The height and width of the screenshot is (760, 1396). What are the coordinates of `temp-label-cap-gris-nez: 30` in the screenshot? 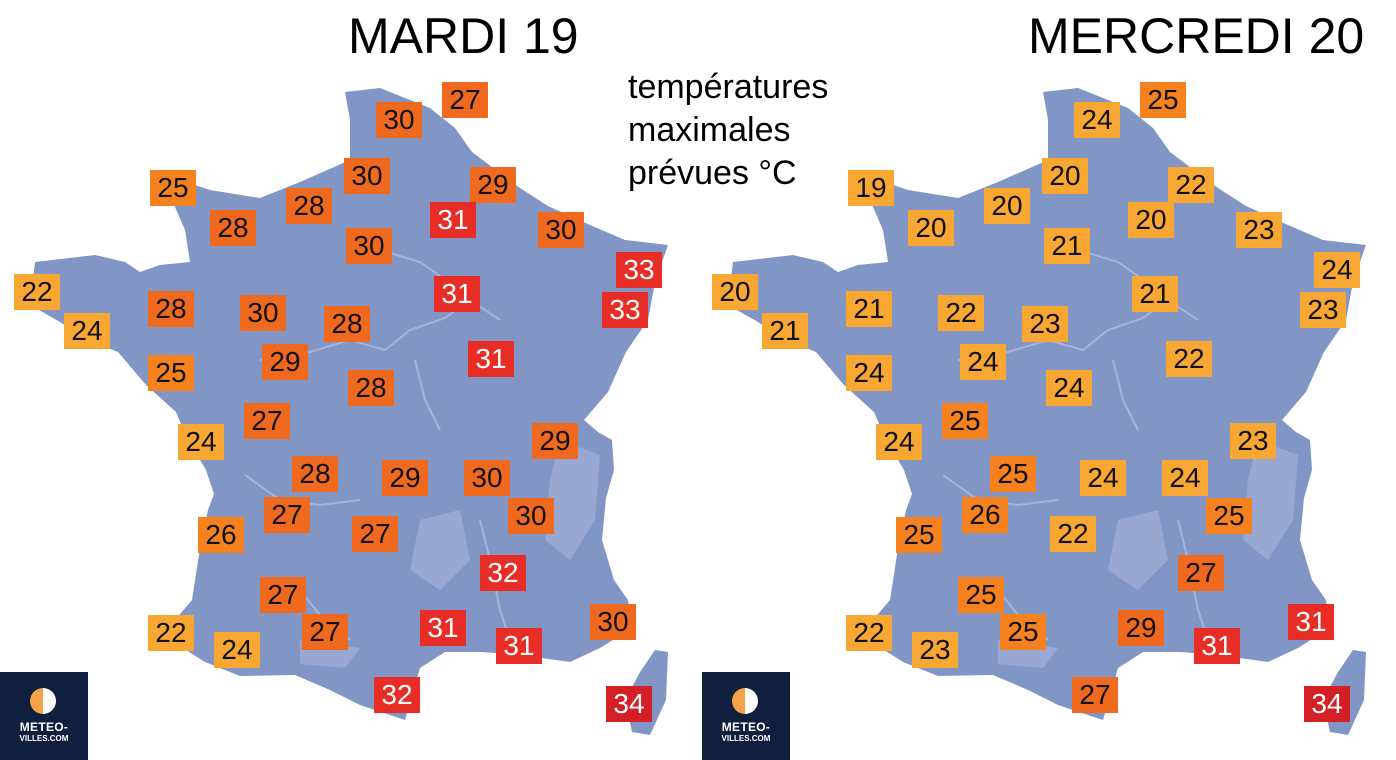 It's located at (399, 120).